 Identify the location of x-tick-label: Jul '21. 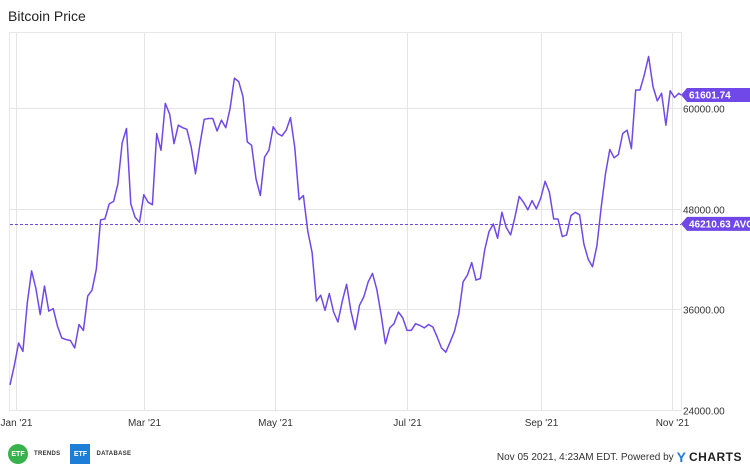
(407, 423).